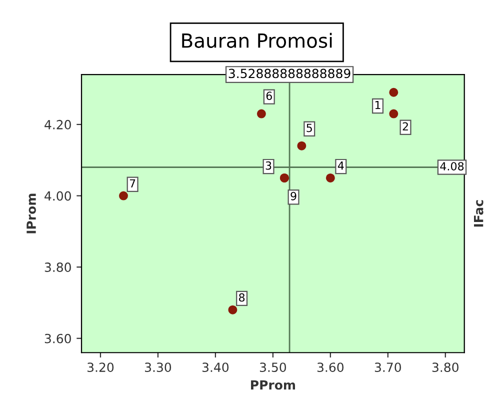 This screenshot has width=494, height=403. Describe the element at coordinates (57, 267) in the screenshot. I see `y-tick-label: 3.80` at that location.